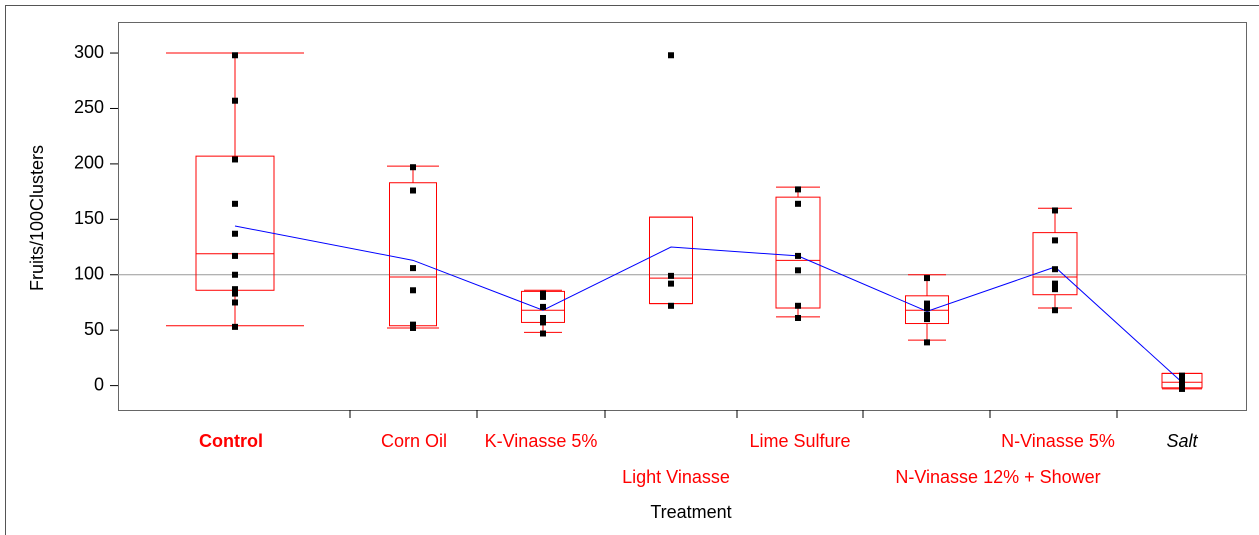  I want to click on y-tick-label: 150, so click(89, 218).